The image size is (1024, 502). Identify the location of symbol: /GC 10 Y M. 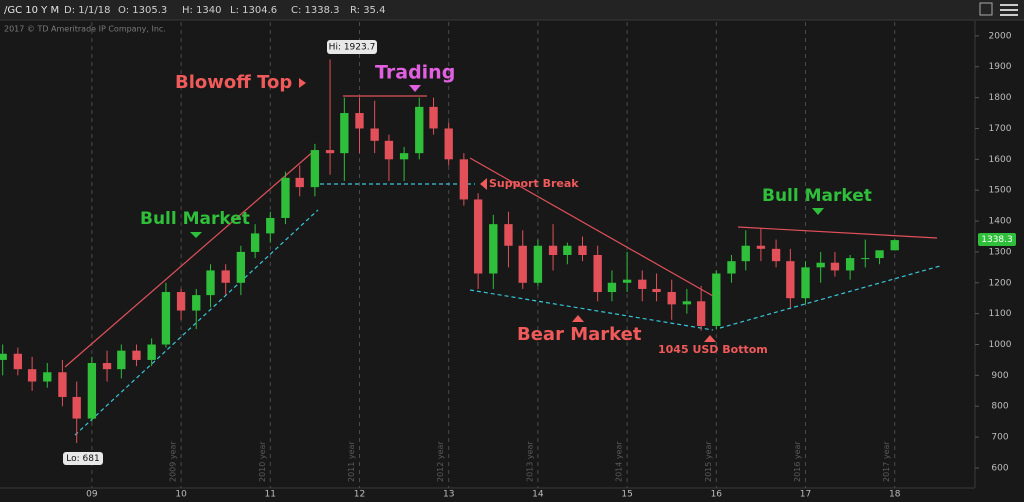
(31, 10).